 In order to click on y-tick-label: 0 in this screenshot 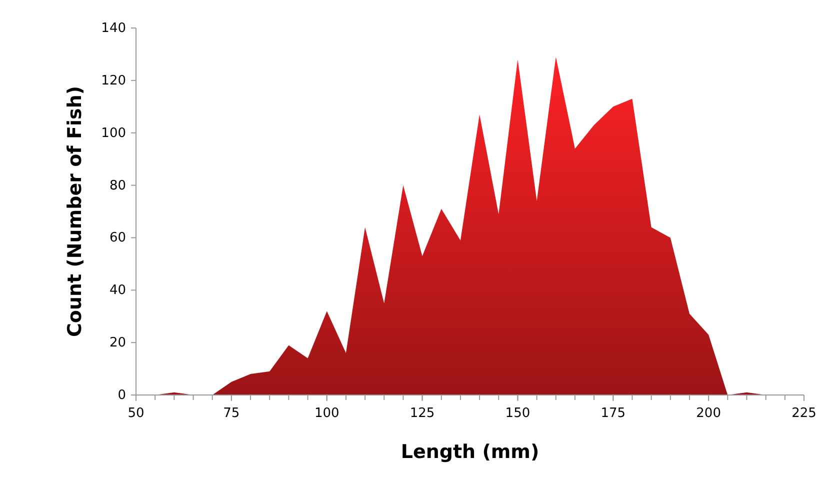, I will do `click(122, 395)`.